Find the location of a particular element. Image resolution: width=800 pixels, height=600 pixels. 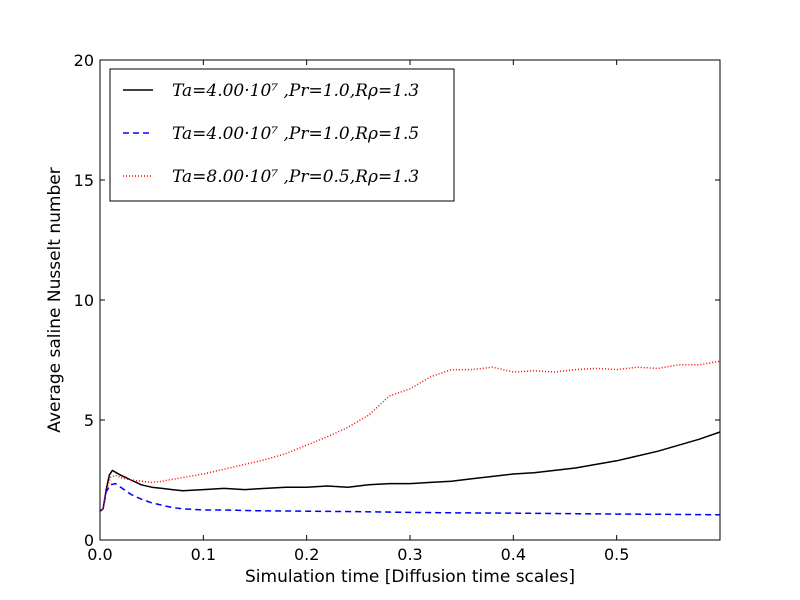

y-axis-label: Average saline Nusselt number is located at coordinates (55, 299).